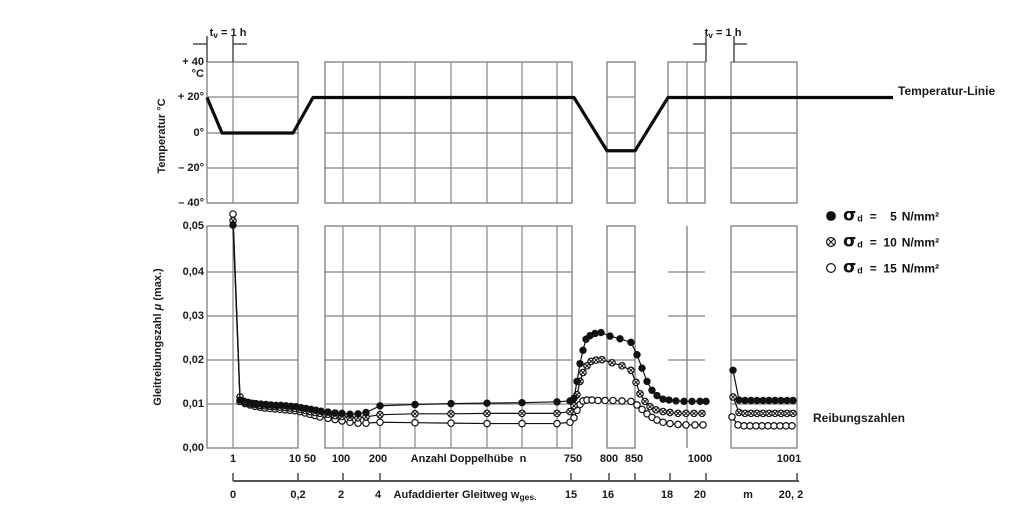 This screenshot has height=526, width=1024. Describe the element at coordinates (549, 124) in the screenshot. I see `temperature-profile-line` at that location.